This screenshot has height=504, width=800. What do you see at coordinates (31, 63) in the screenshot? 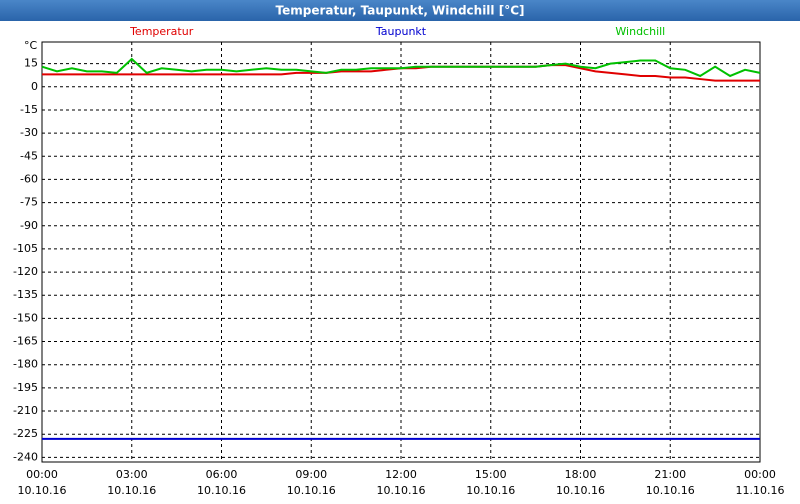
I see `y-tick-label: 15` at bounding box center [31, 63].